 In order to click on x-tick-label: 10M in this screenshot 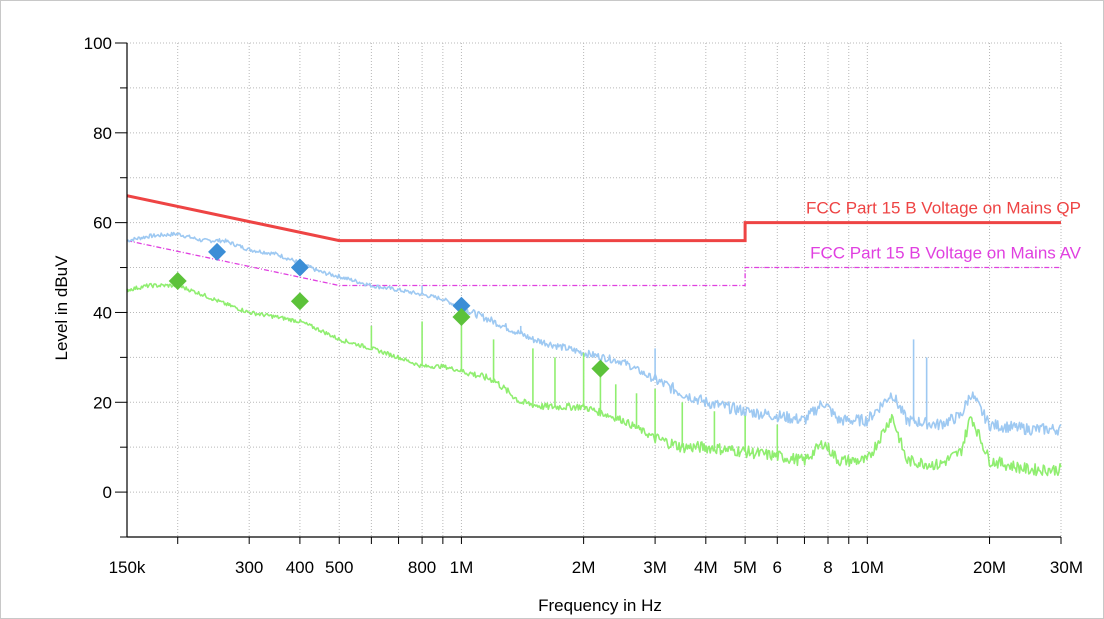, I will do `click(867, 567)`.